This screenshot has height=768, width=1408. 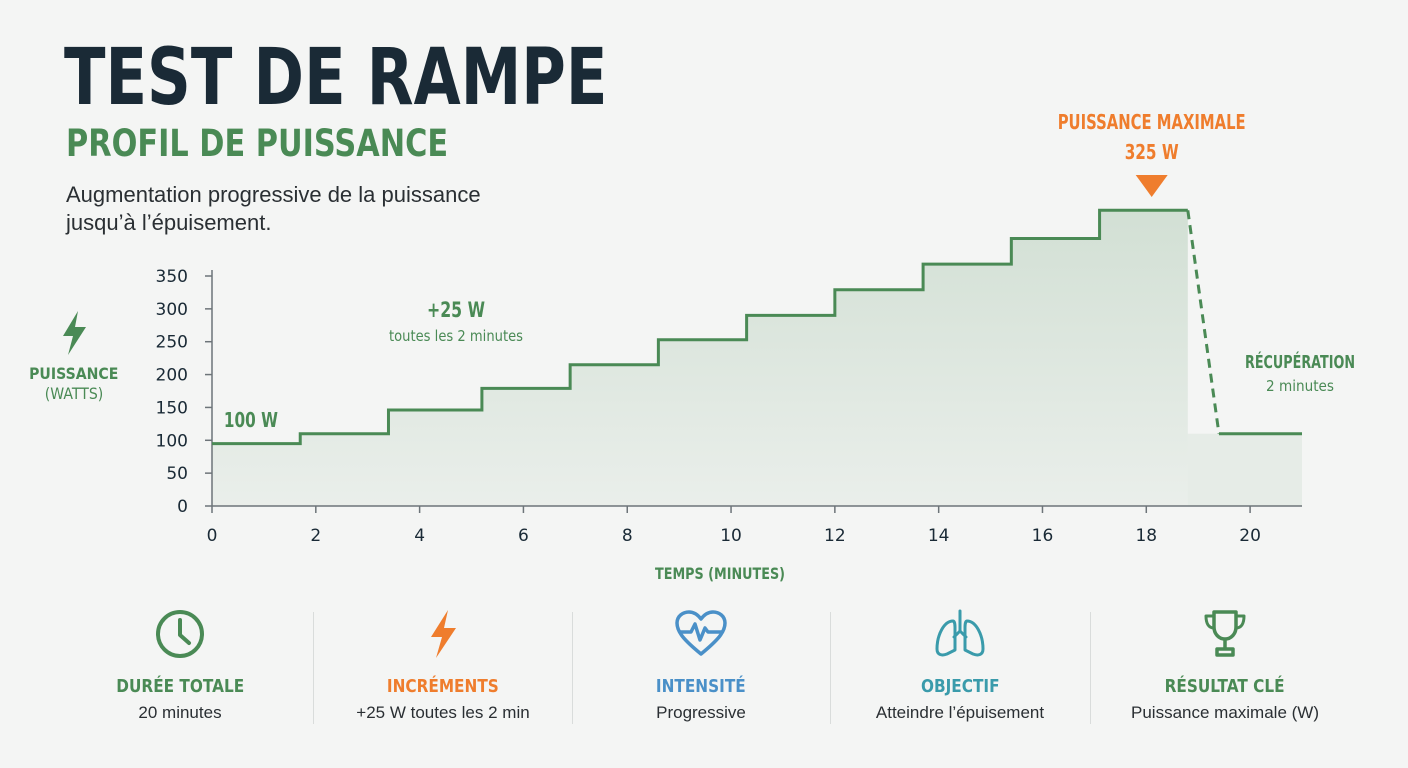 I want to click on stat-value: 20 minutes, so click(x=180, y=712).